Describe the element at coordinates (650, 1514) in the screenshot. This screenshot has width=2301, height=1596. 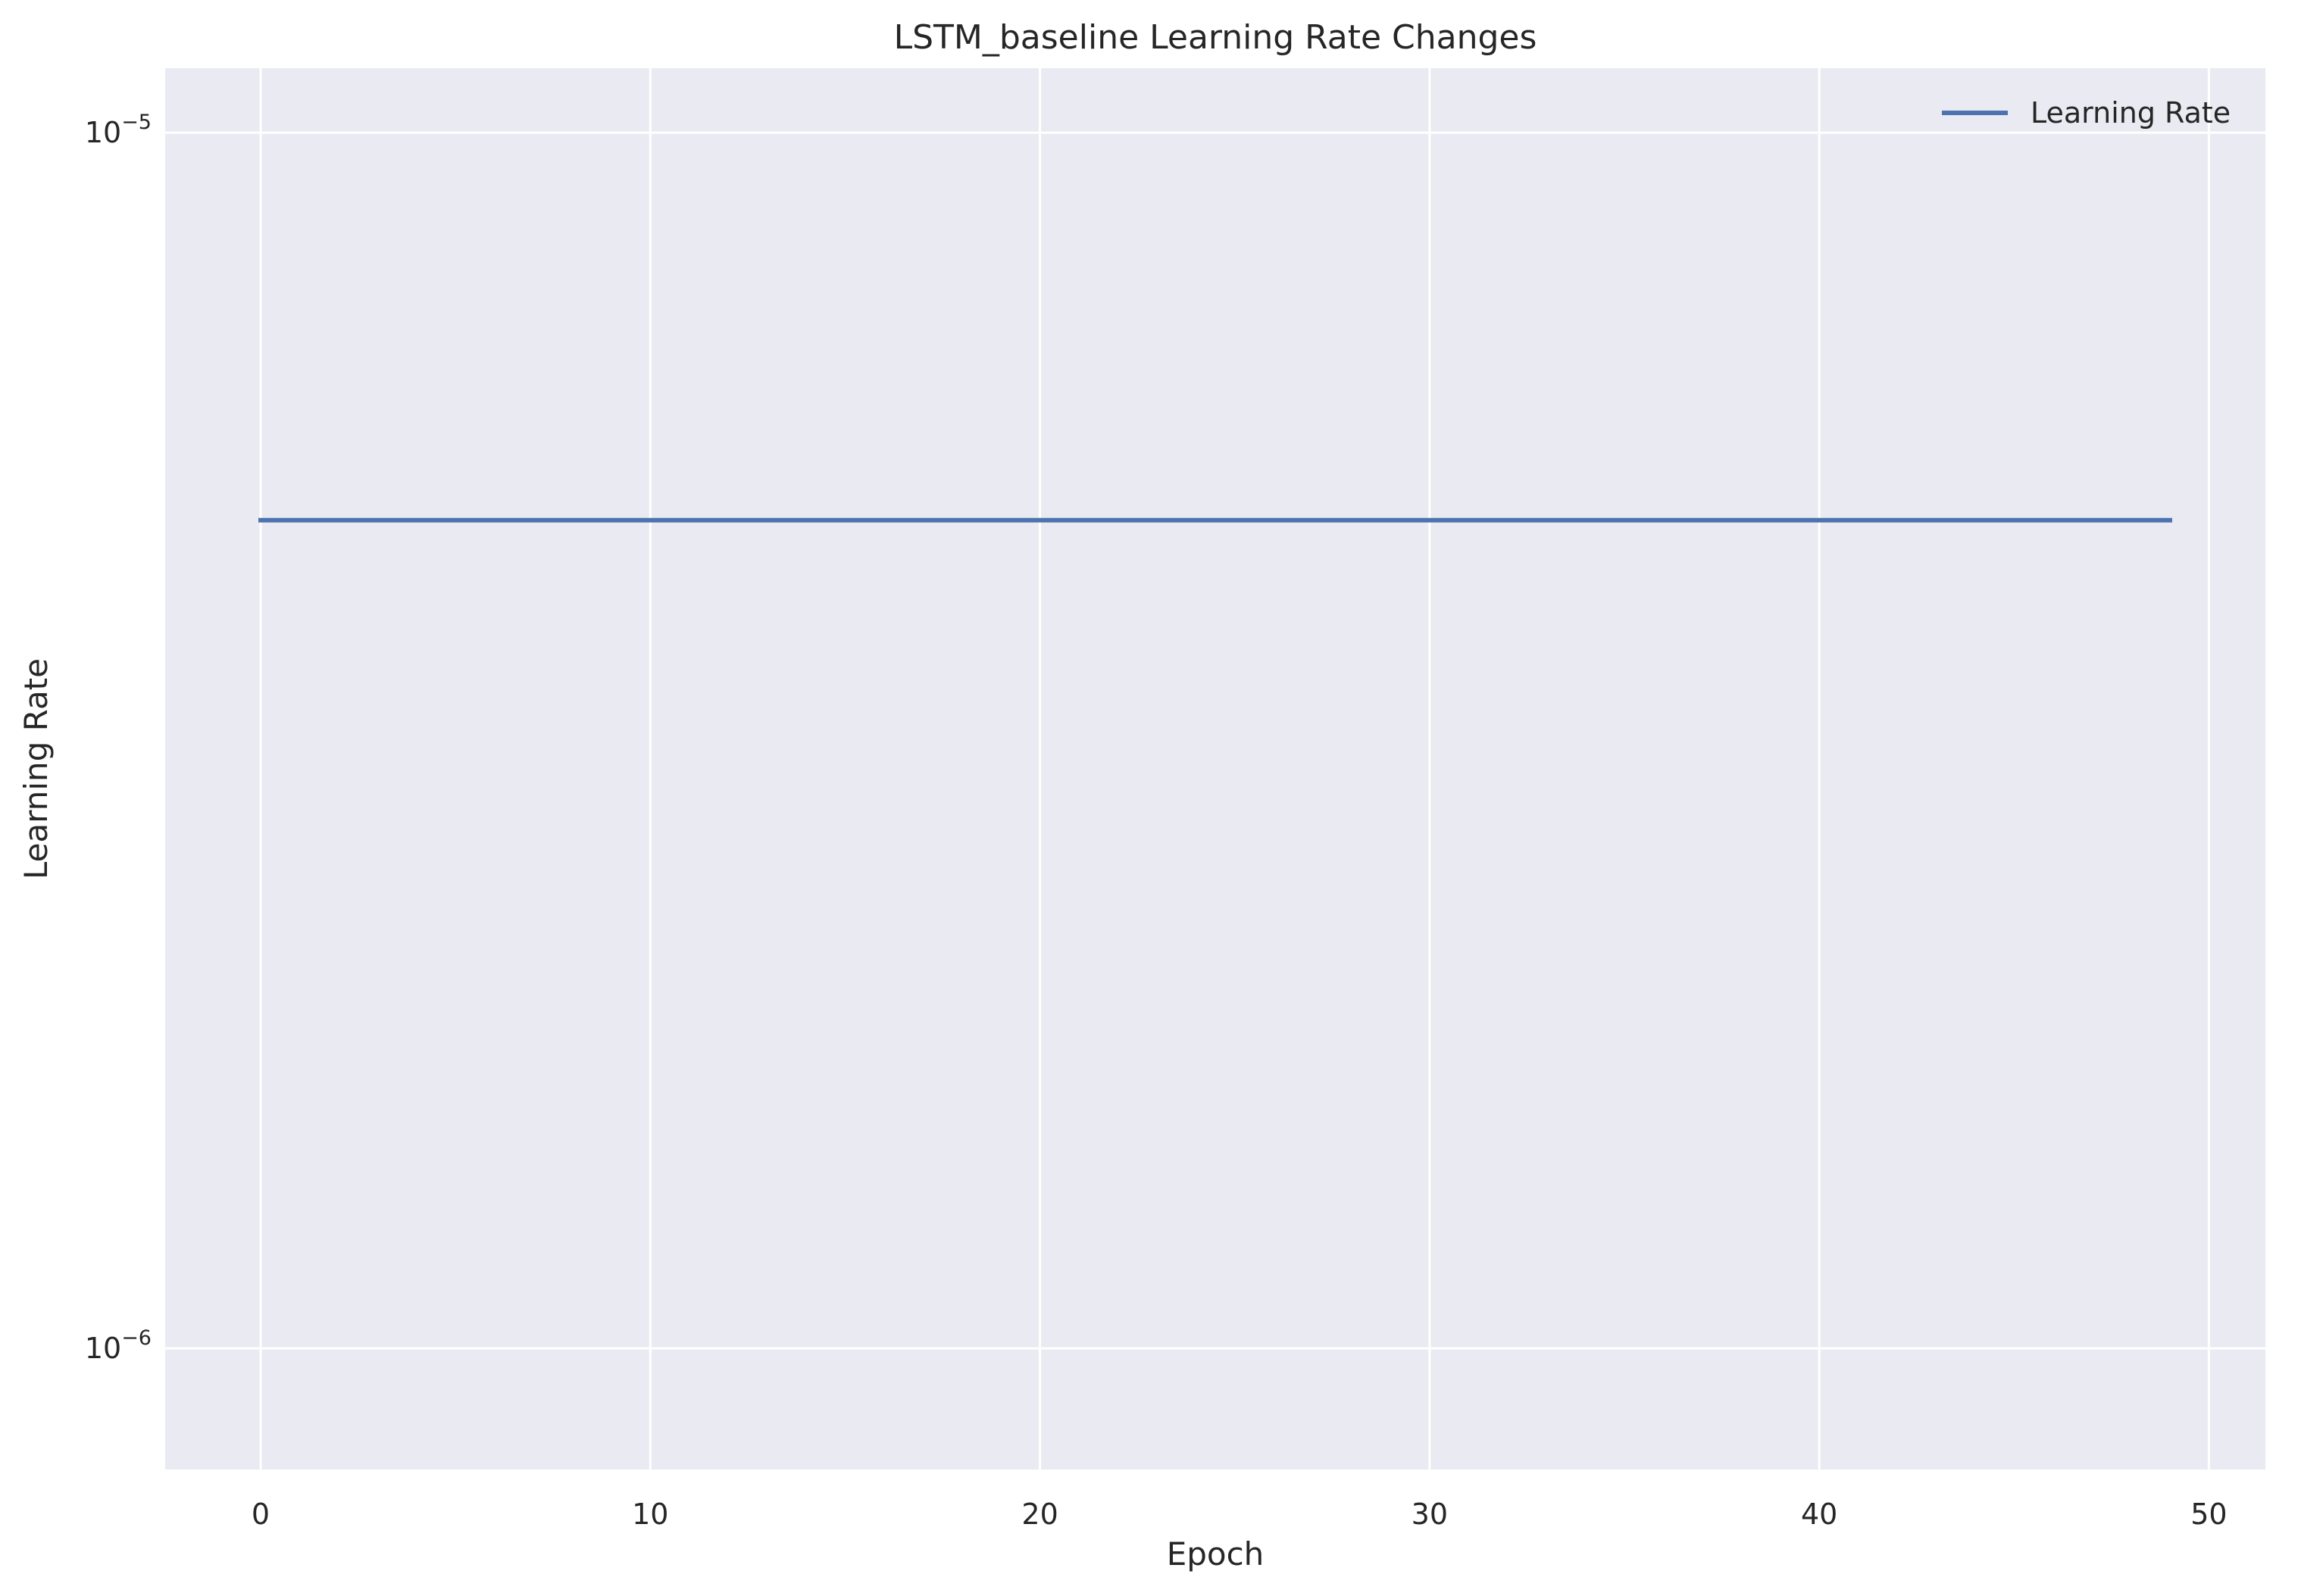
I see `x-tick-label: 10` at that location.